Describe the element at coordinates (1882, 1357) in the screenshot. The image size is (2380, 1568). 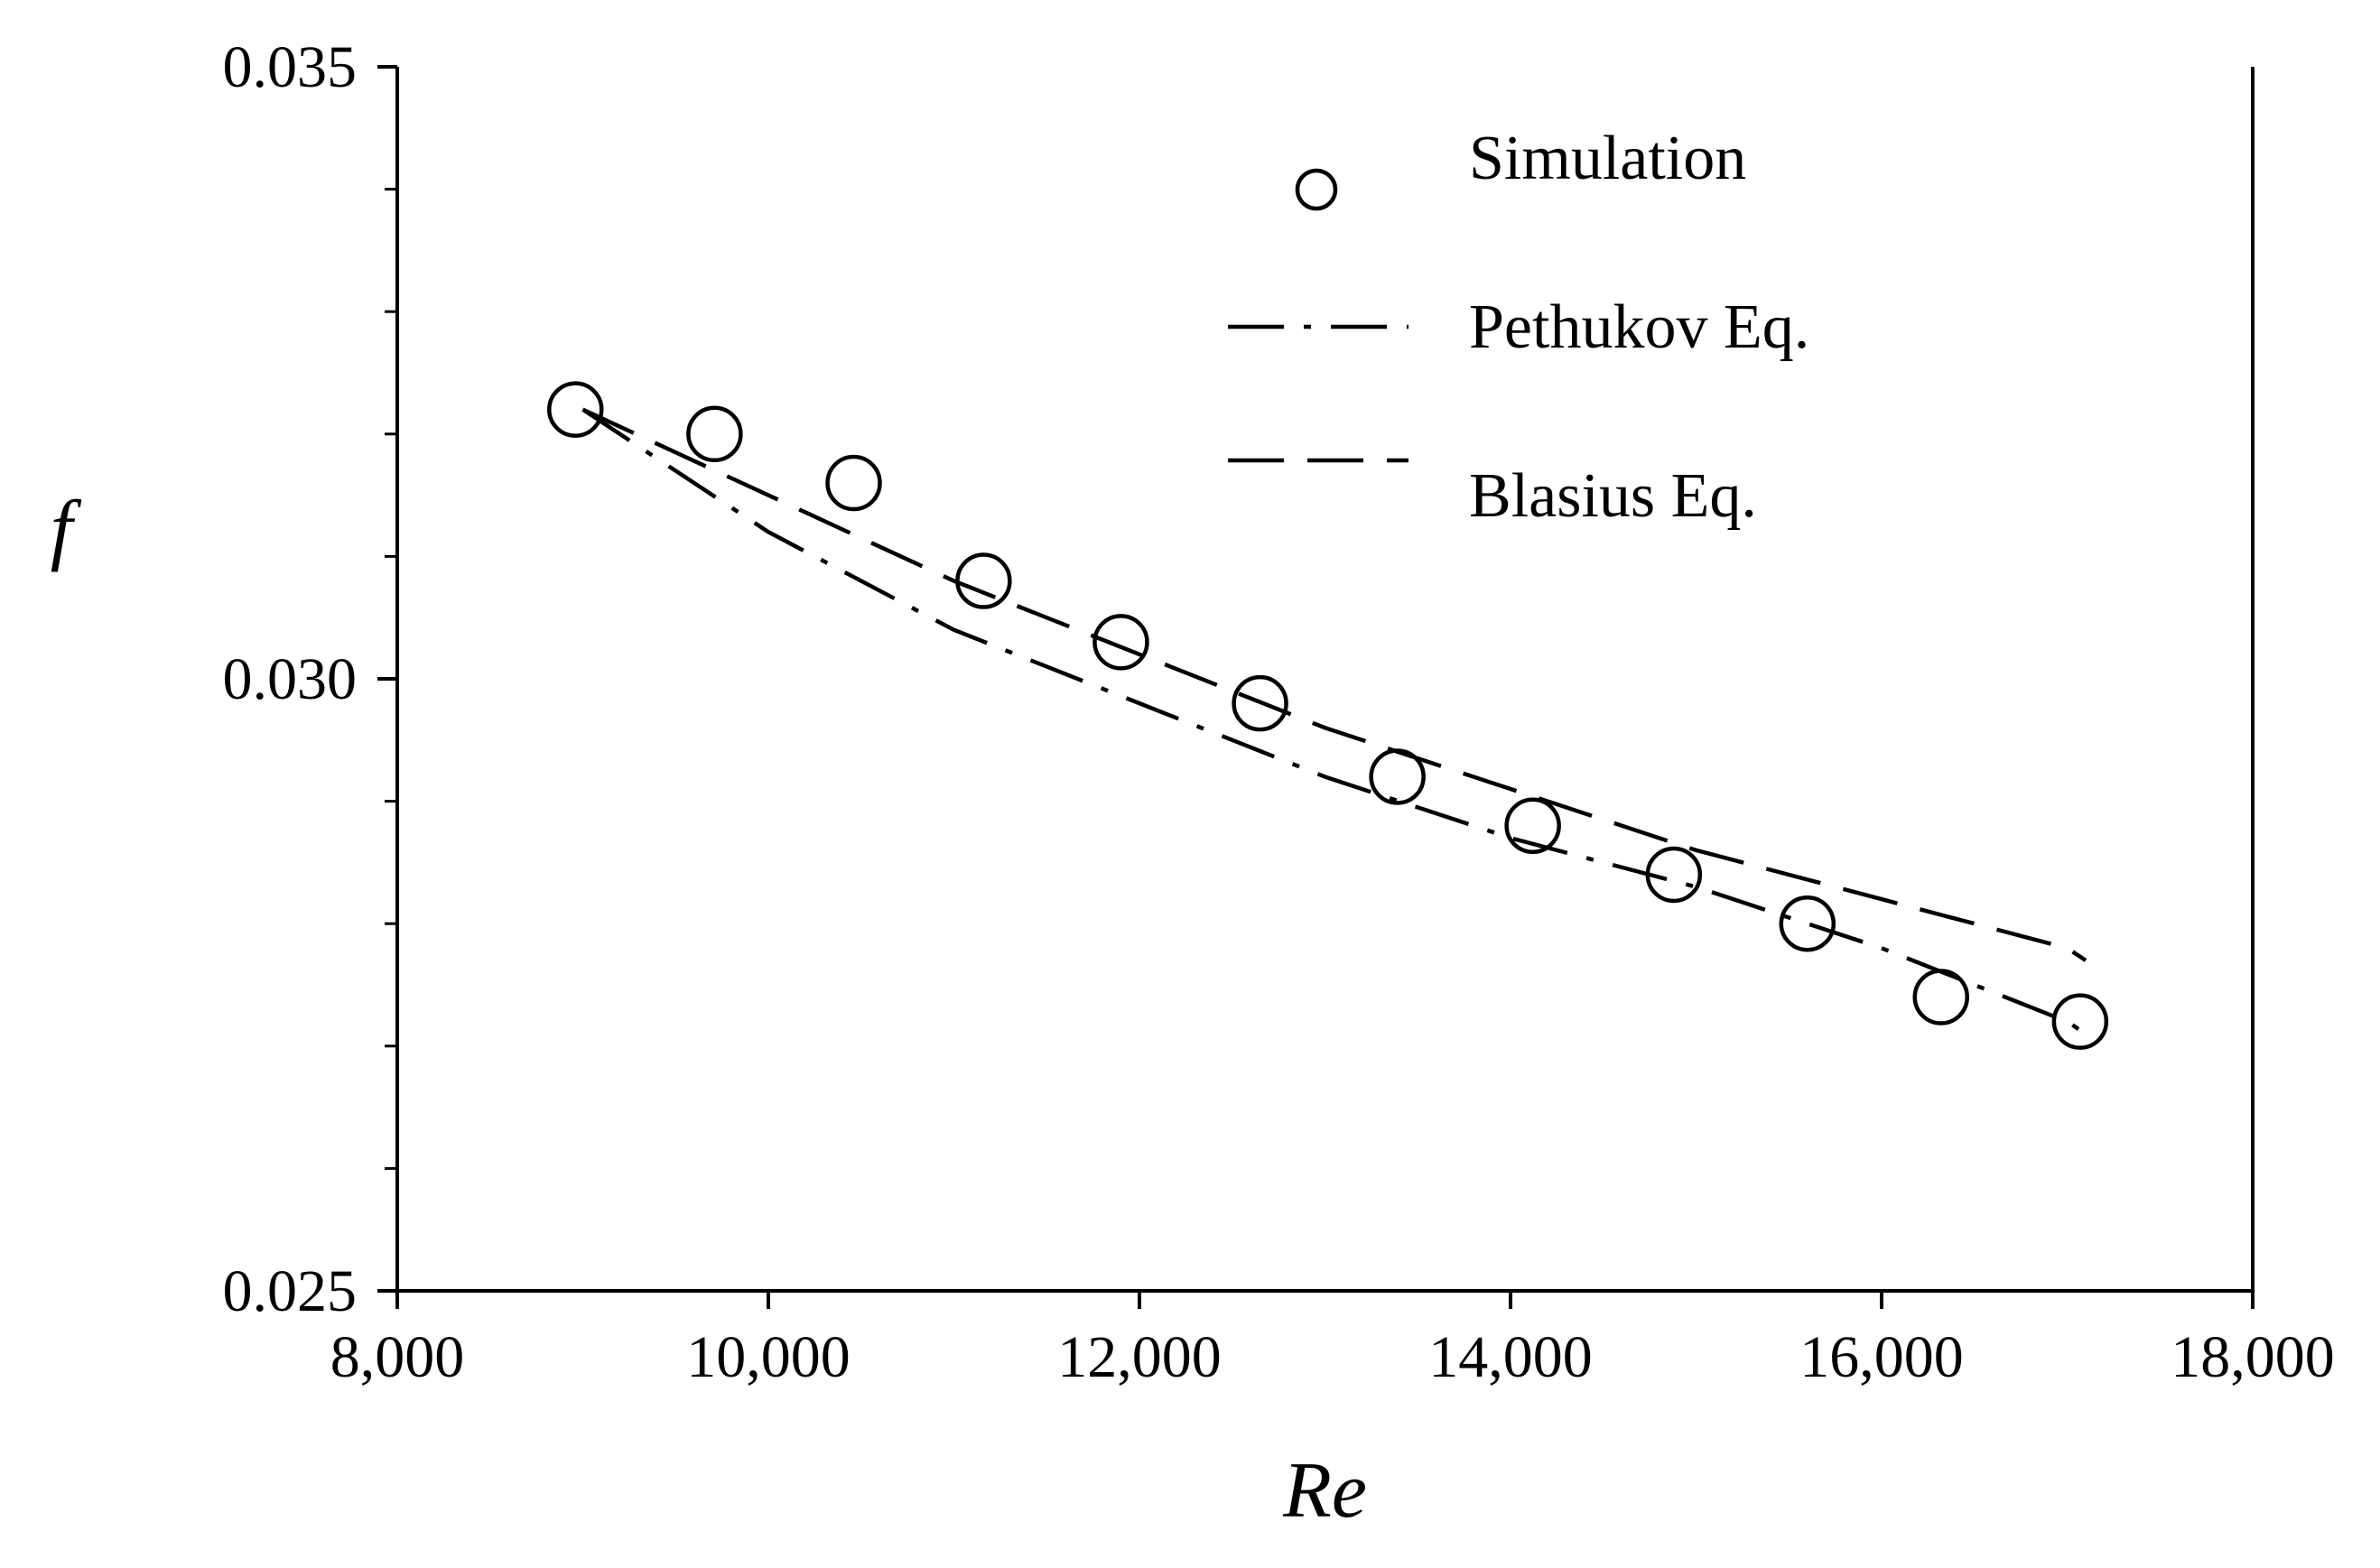
I see `x-tick-label: 16,000` at that location.